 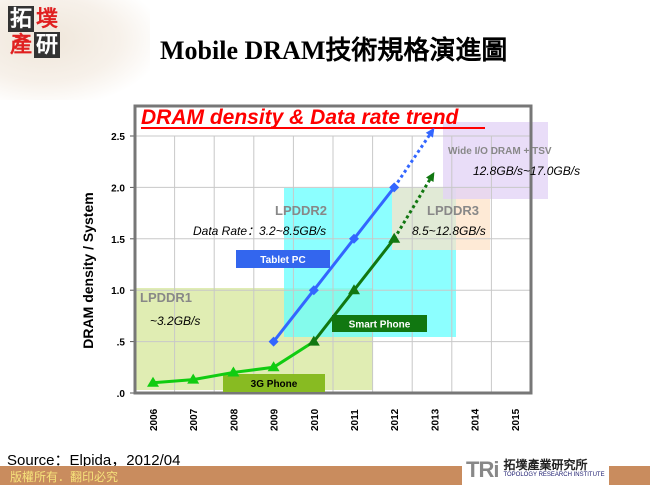 I want to click on tri-logo-mark: TRi, so click(x=482, y=469).